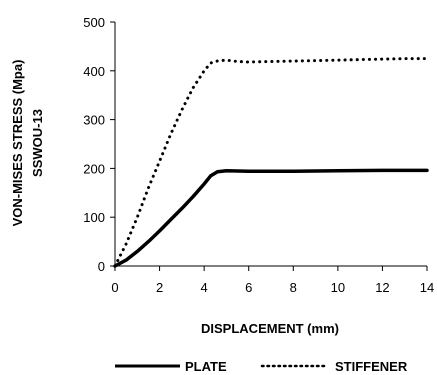  I want to click on y-axis-title-line-2: SSWOU-13, so click(37, 143).